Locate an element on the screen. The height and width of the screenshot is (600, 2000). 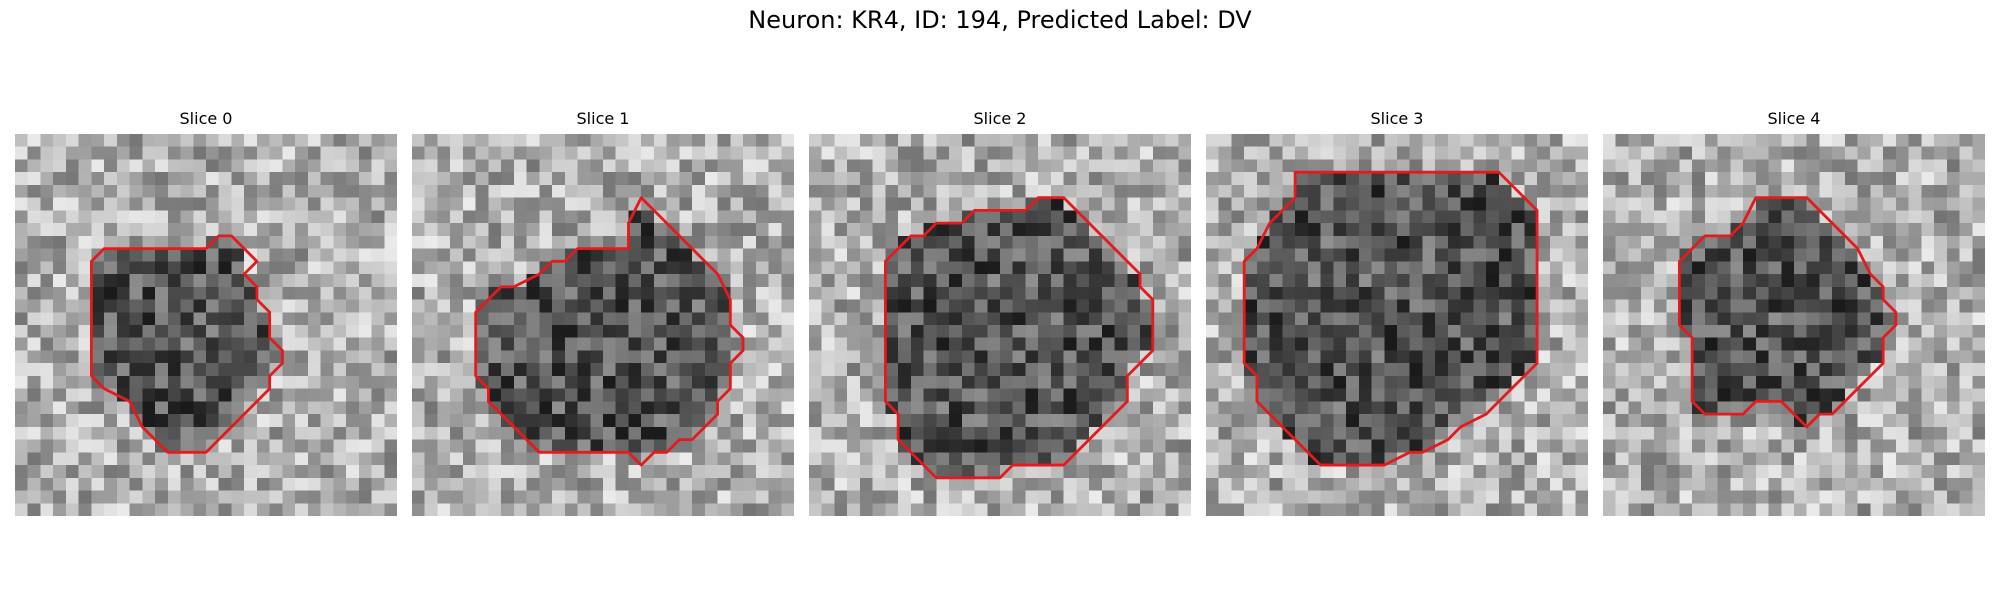
slice-title: Slice 4 is located at coordinates (1794, 118).